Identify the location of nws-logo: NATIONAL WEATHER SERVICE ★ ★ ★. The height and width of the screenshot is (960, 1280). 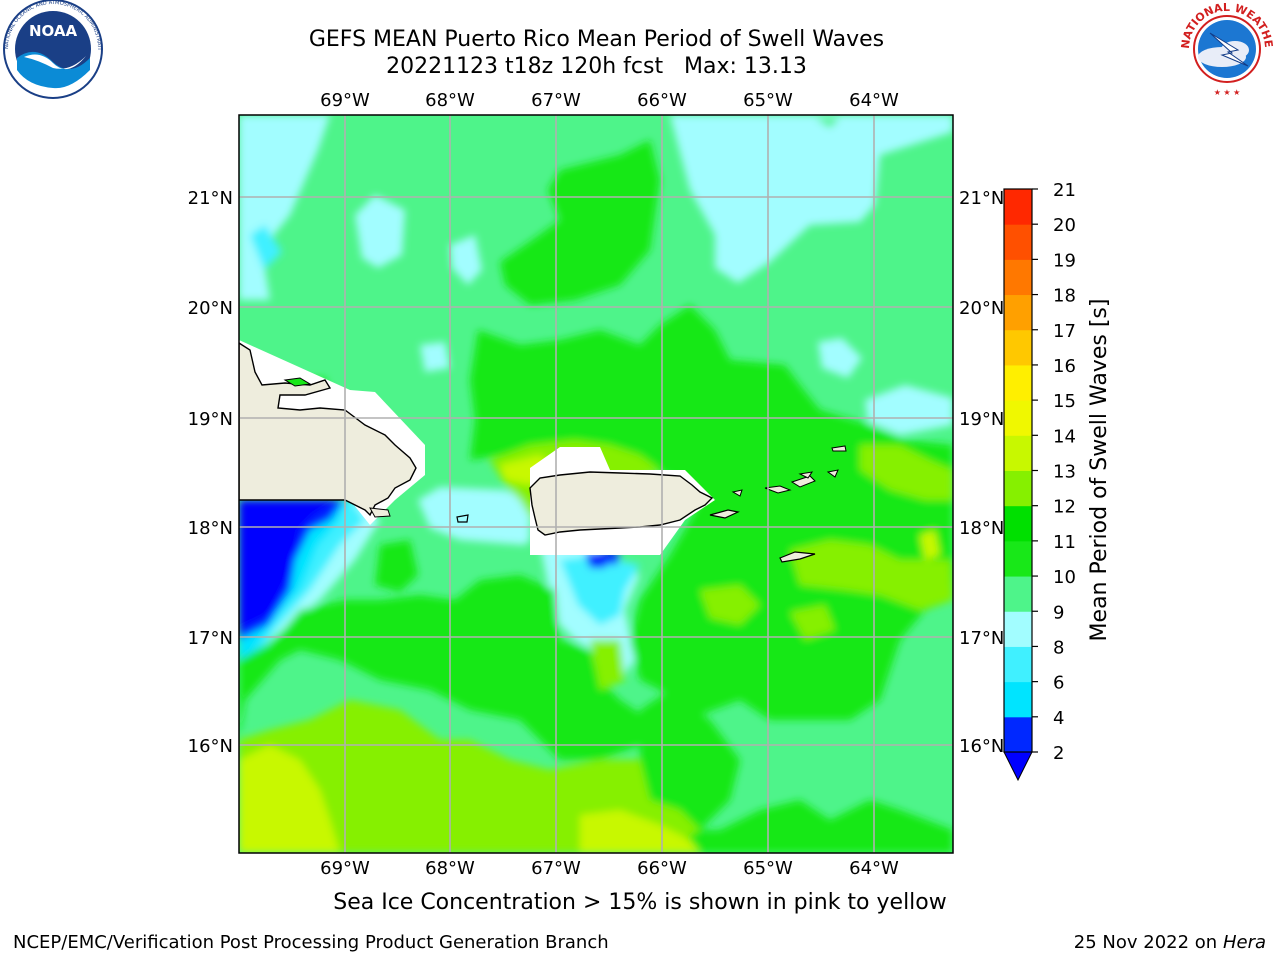
(637, 48).